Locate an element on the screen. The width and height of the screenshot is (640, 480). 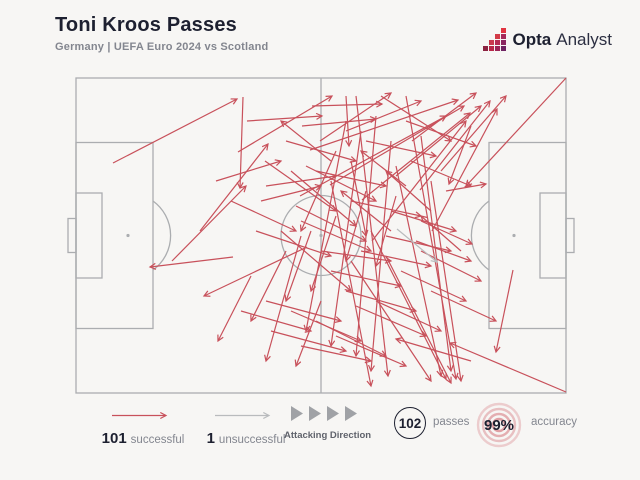
opta-logo-icon is located at coordinates (494, 39).